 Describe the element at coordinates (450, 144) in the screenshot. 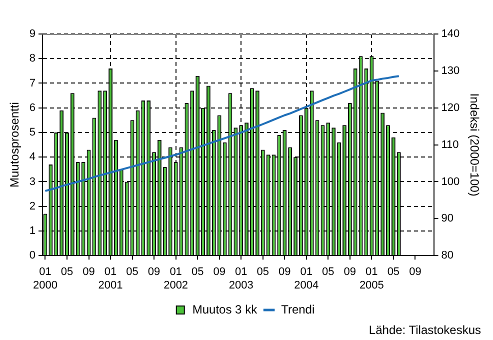

I see `y2-tick-label: 110` at that location.